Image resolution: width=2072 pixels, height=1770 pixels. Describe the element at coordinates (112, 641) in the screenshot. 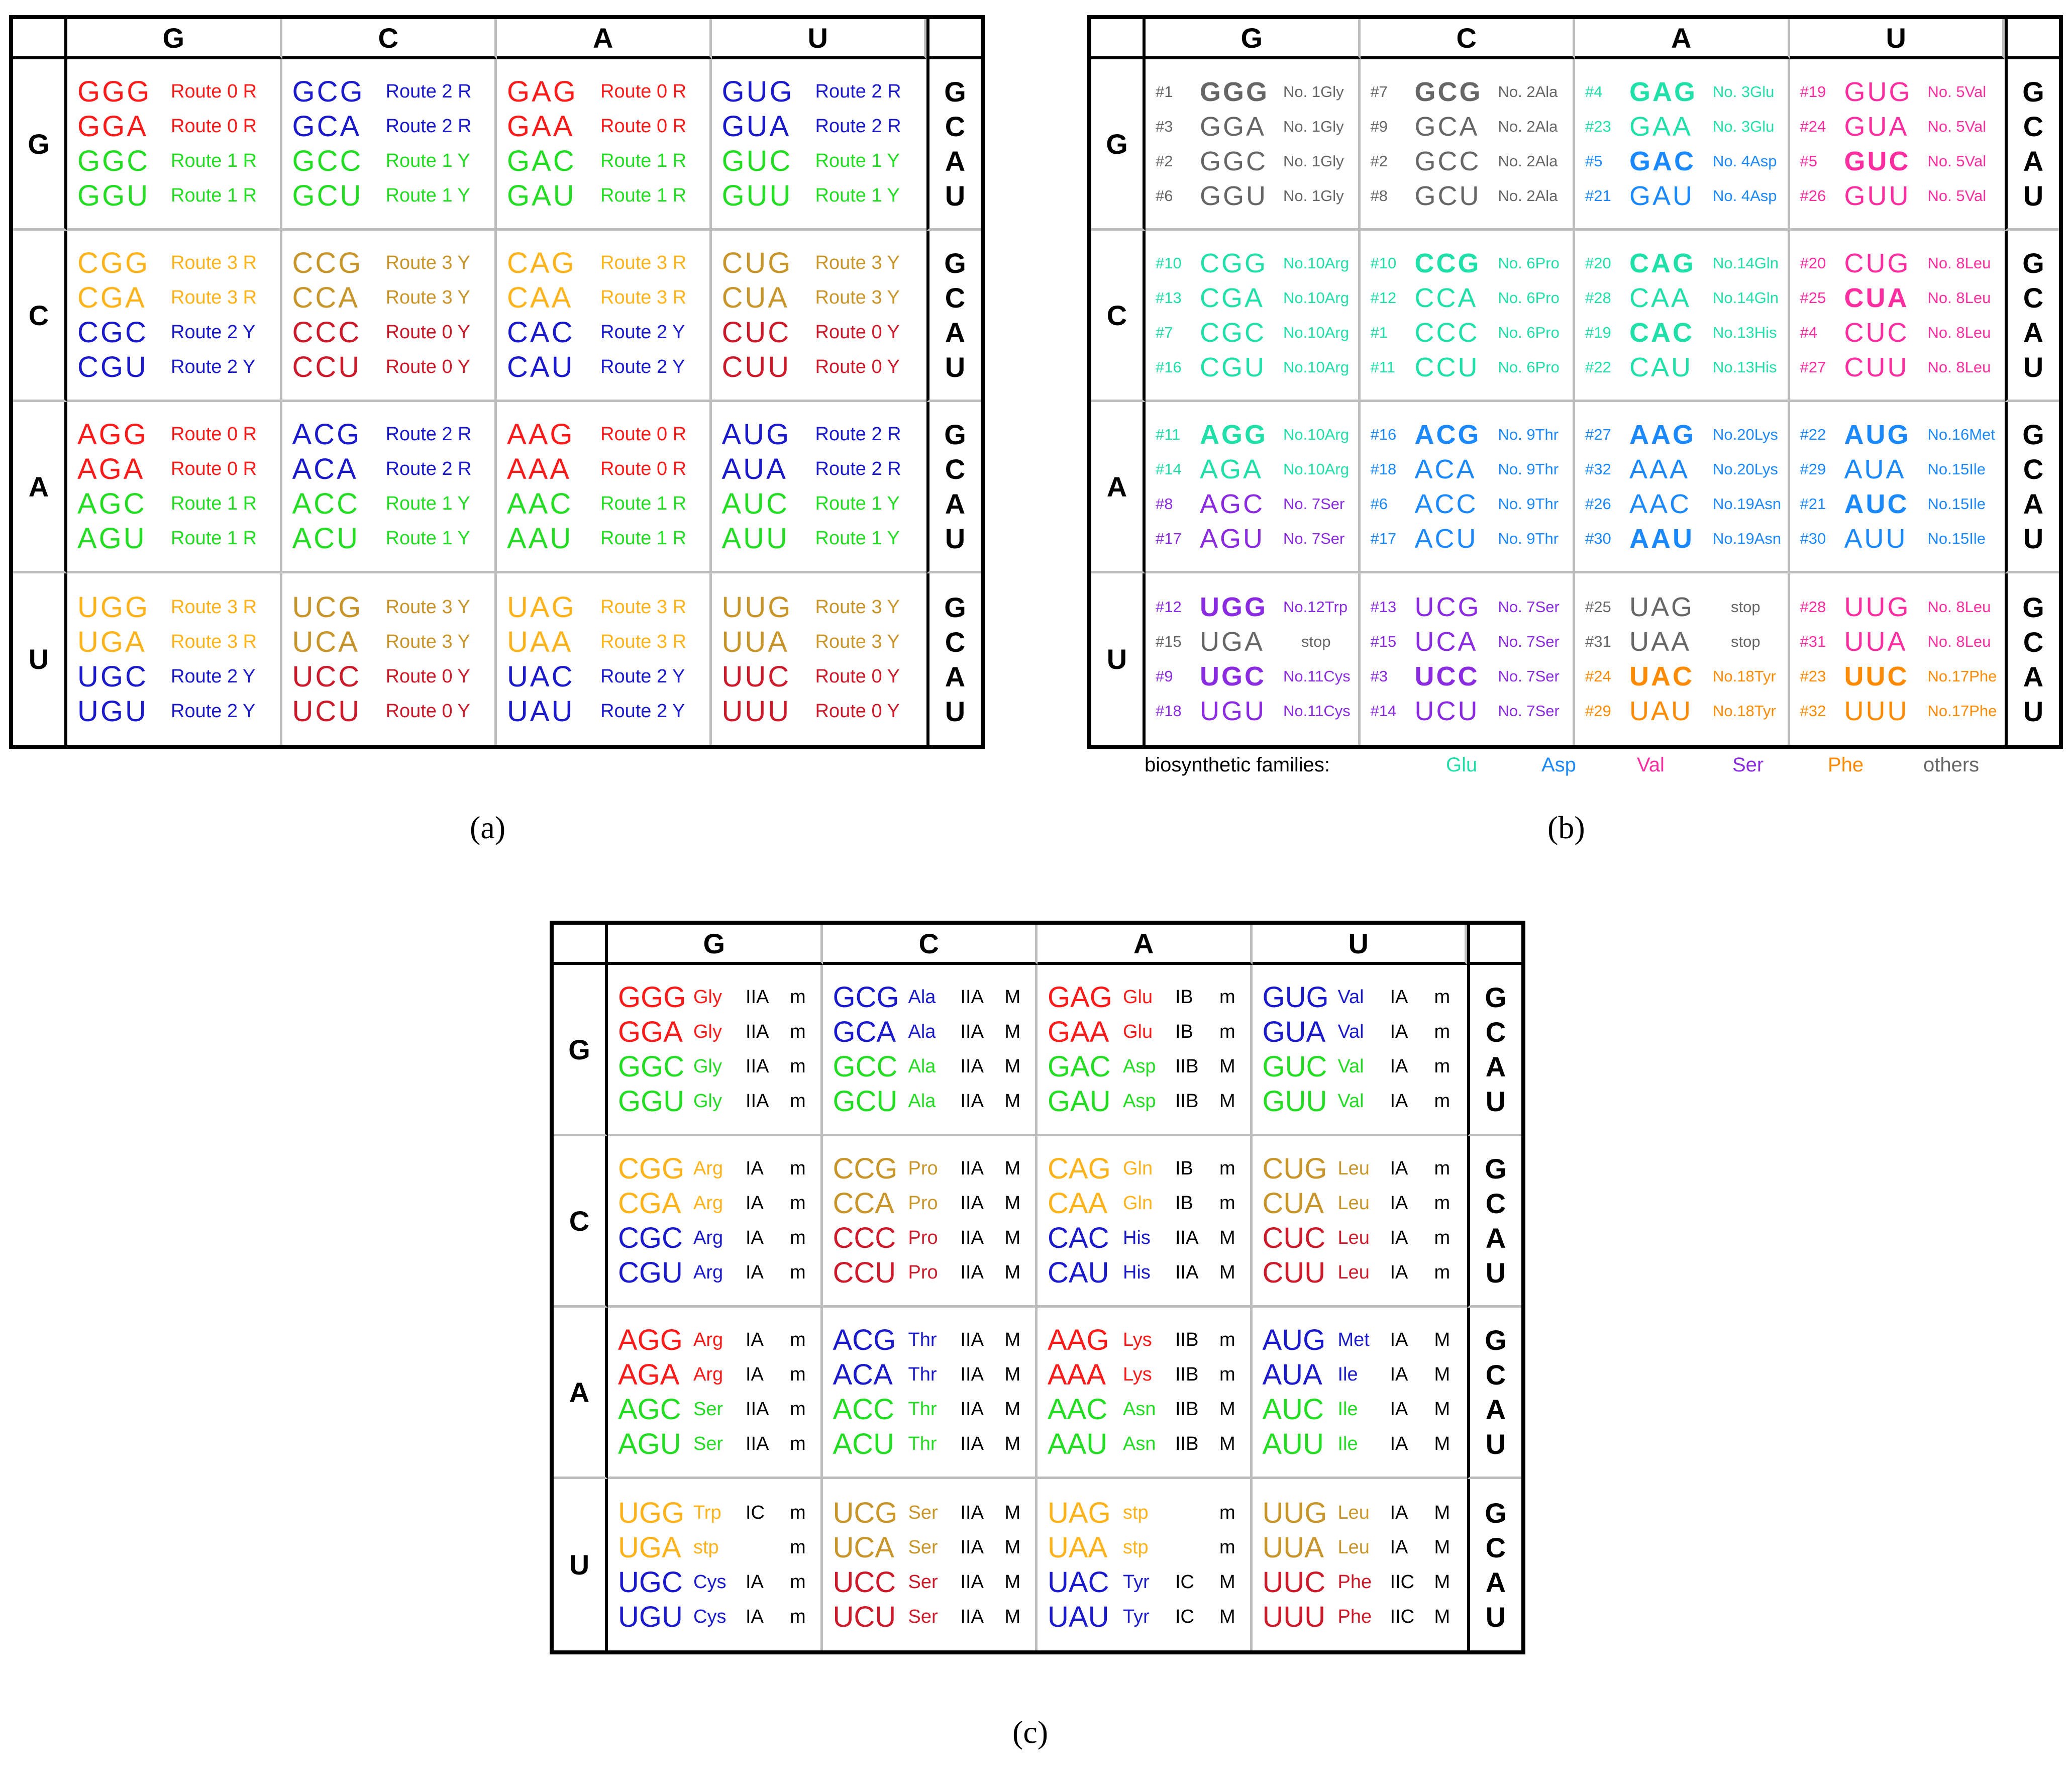

I see `codon: UGA` at that location.